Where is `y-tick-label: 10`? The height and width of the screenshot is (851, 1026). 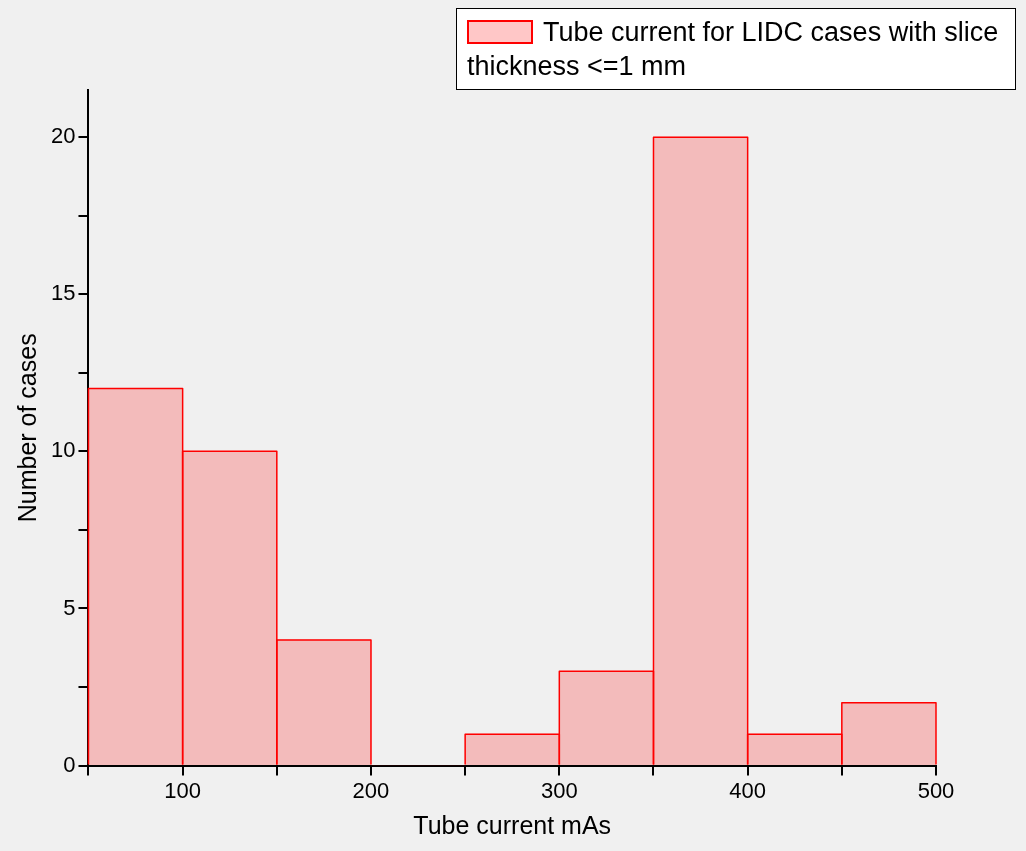 y-tick-label: 10 is located at coordinates (63, 450).